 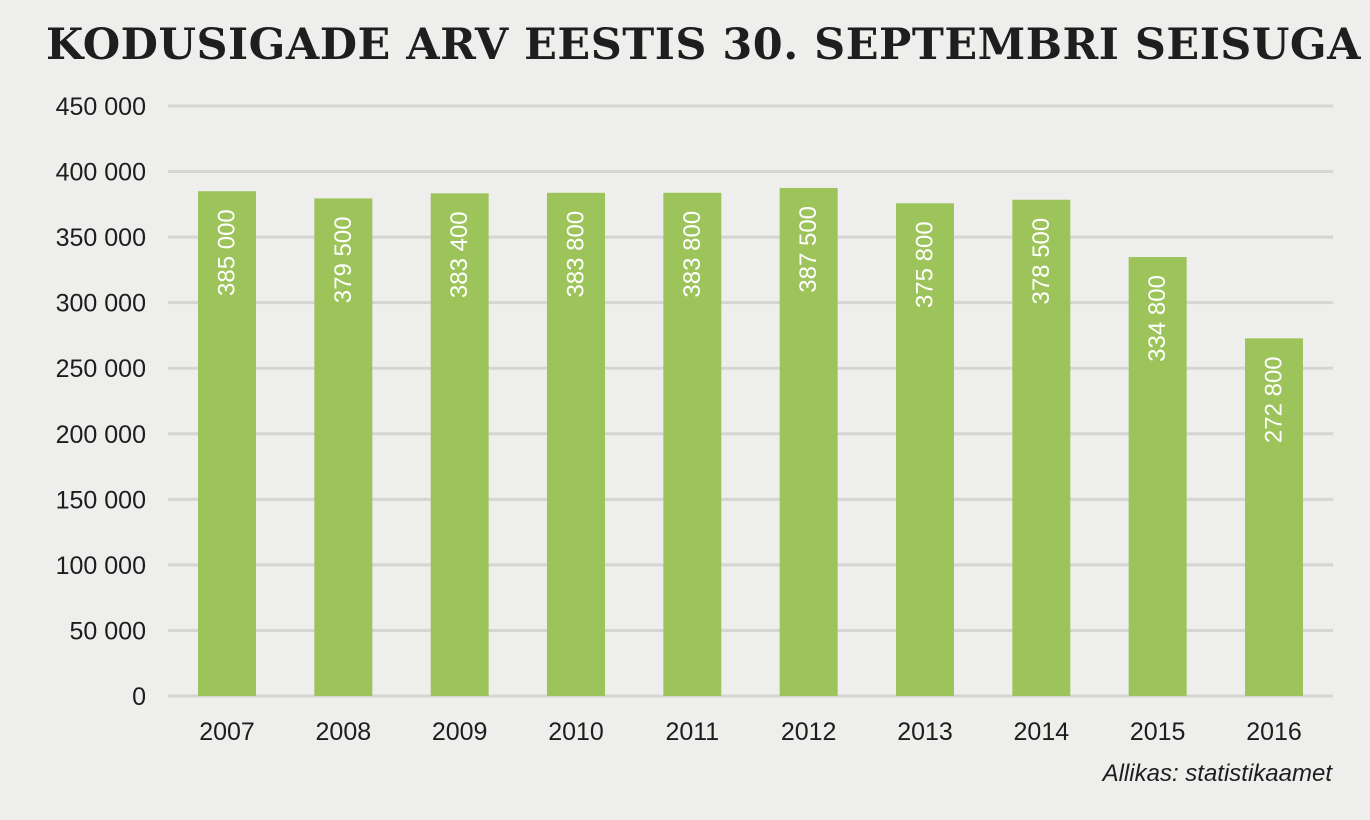 What do you see at coordinates (1158, 732) in the screenshot?
I see `x-tick-label: 2015` at bounding box center [1158, 732].